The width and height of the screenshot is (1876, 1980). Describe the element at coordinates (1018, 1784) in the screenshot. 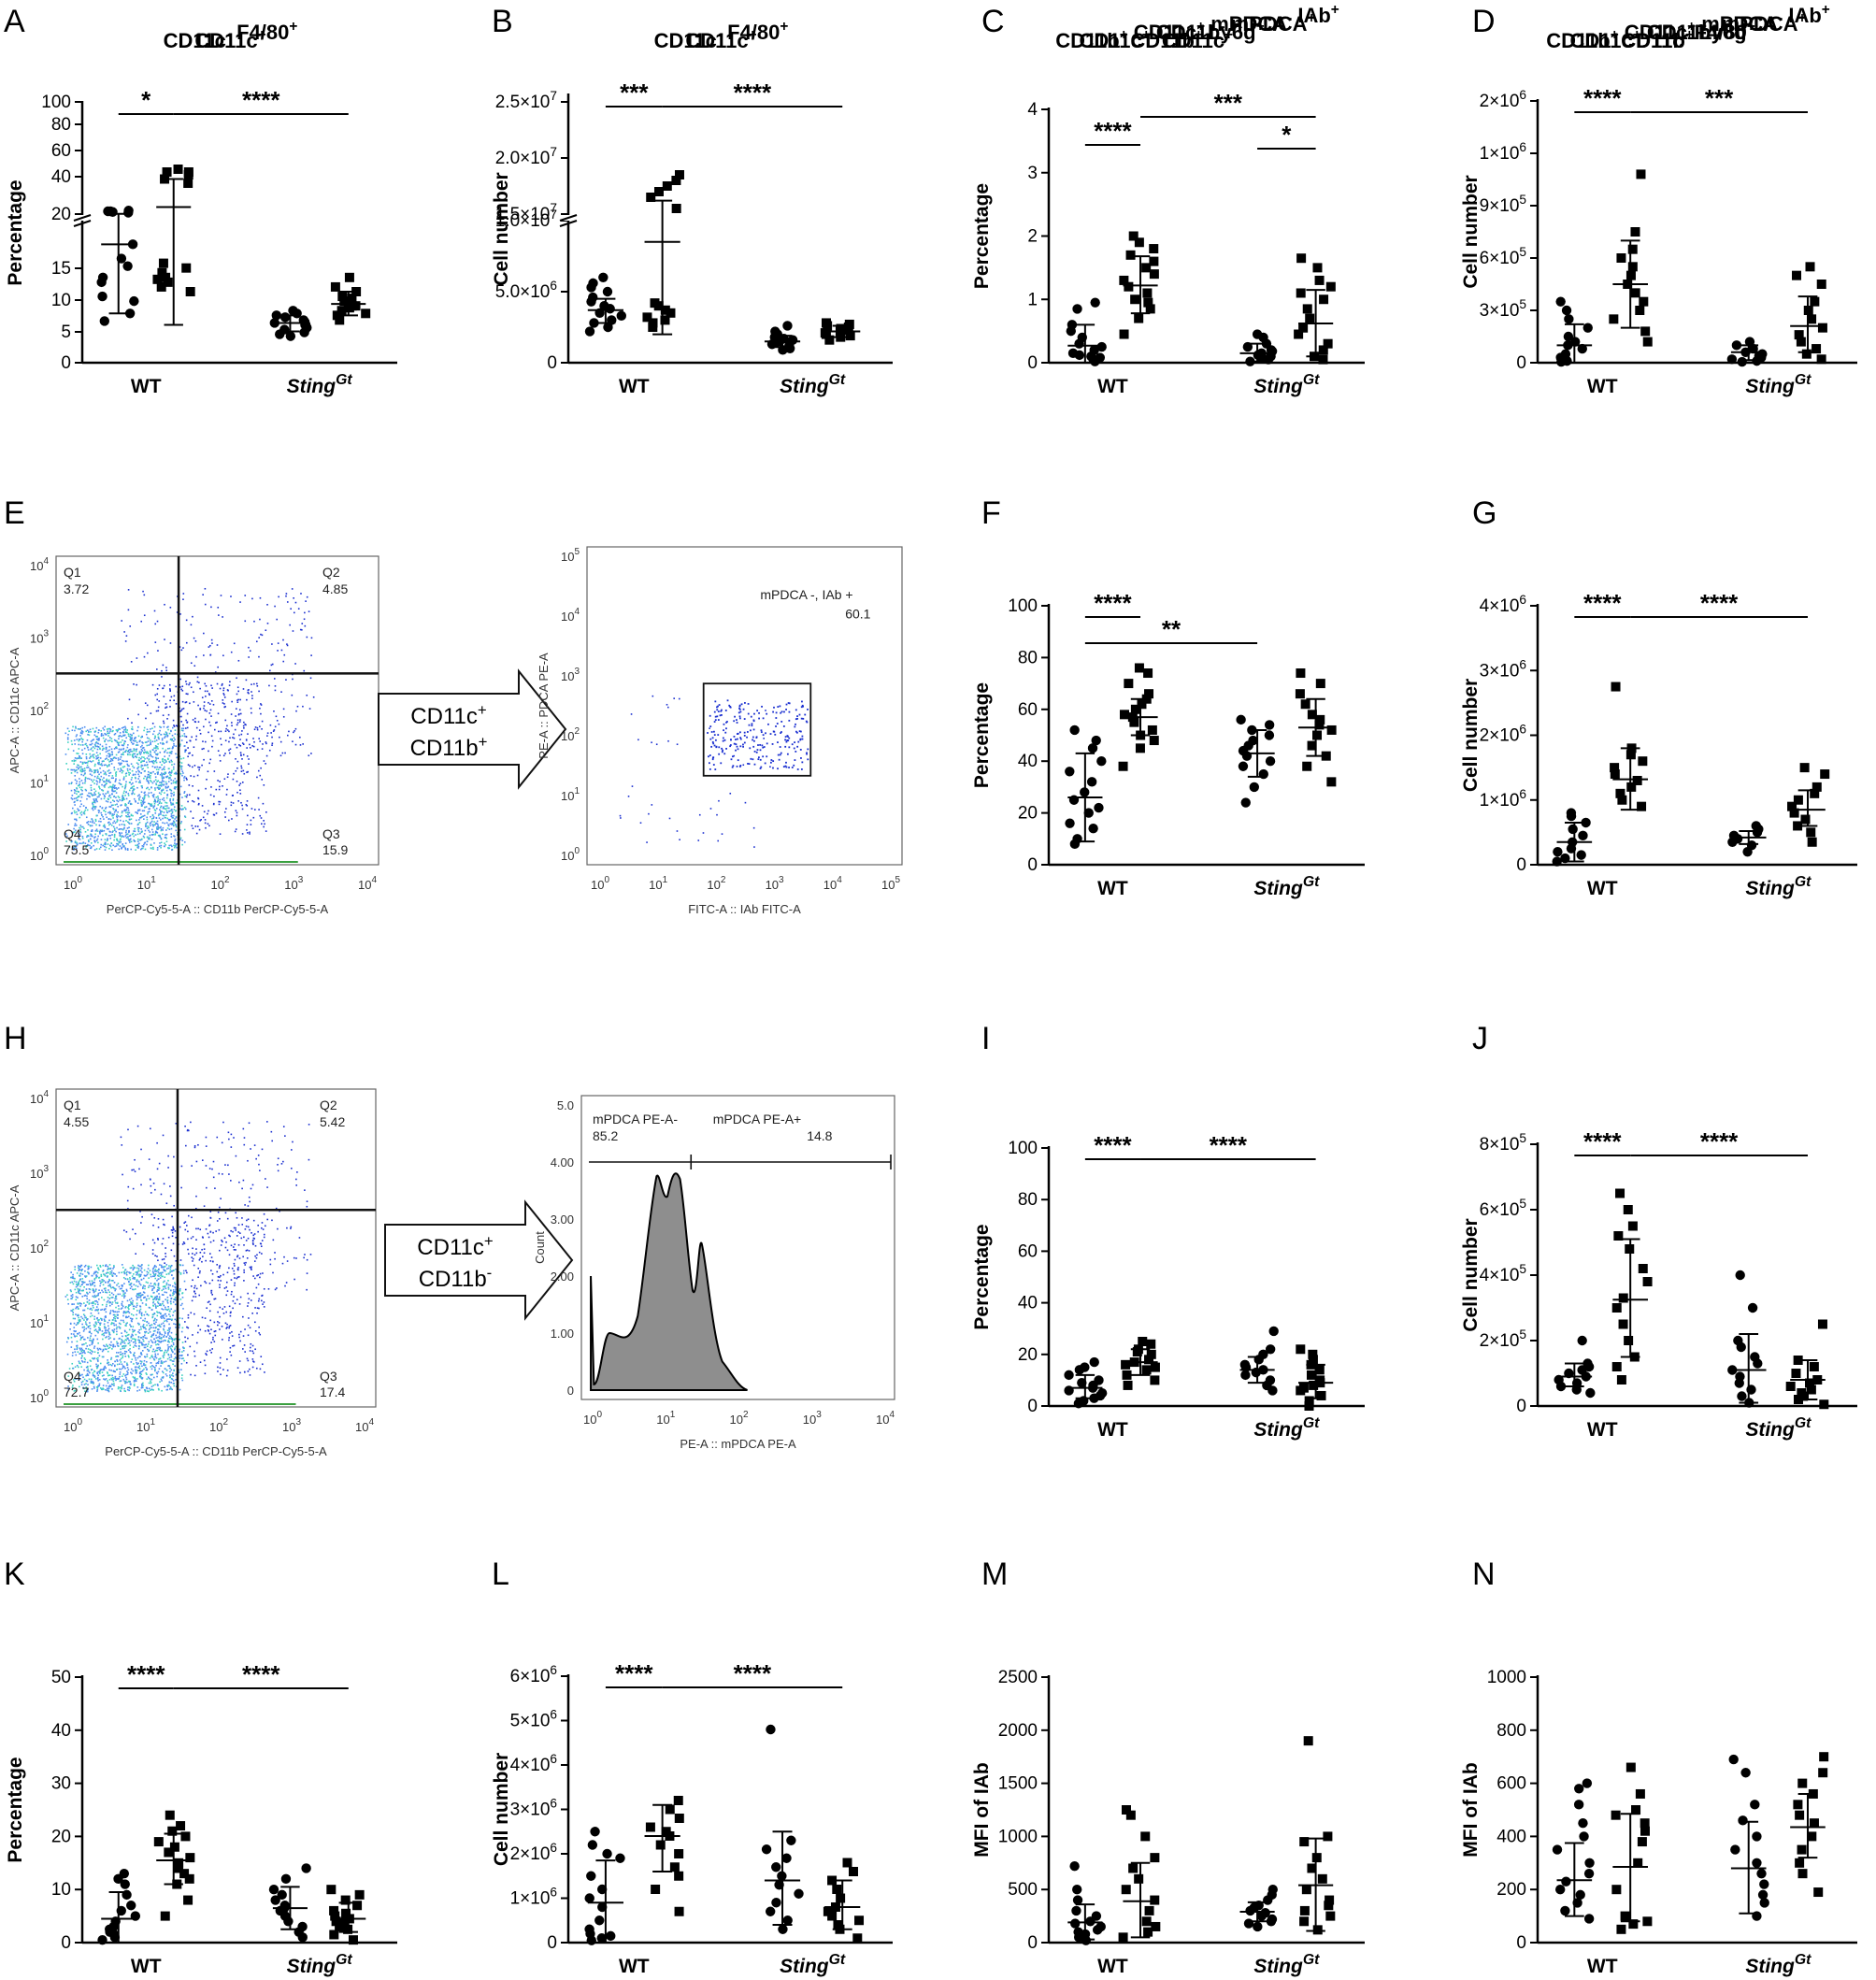

I see `y-tick-label: 1500` at that location.